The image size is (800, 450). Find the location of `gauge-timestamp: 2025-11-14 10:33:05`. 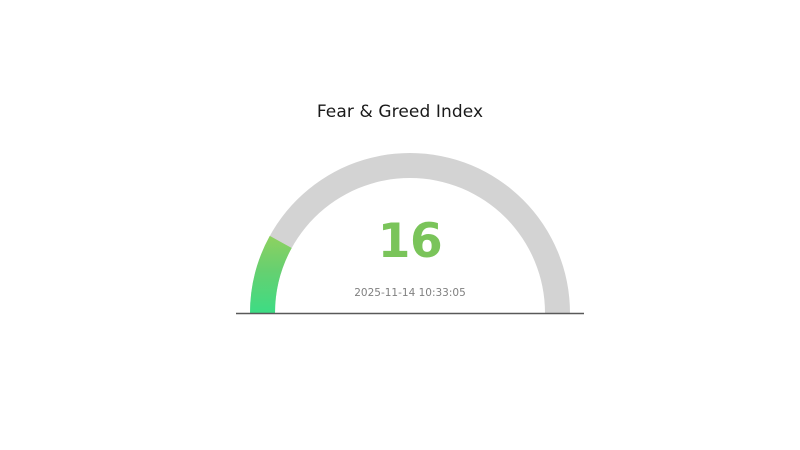

gauge-timestamp: 2025-11-14 10:33:05 is located at coordinates (410, 293).